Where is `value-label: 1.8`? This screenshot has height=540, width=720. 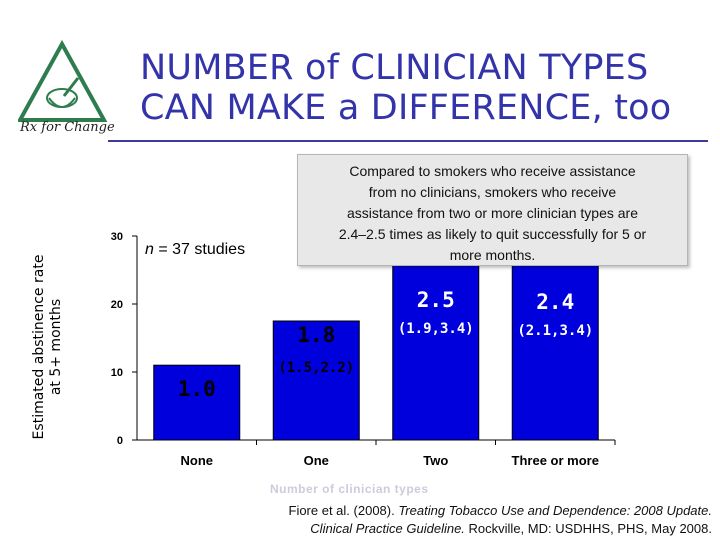 value-label: 1.8 is located at coordinates (316, 335).